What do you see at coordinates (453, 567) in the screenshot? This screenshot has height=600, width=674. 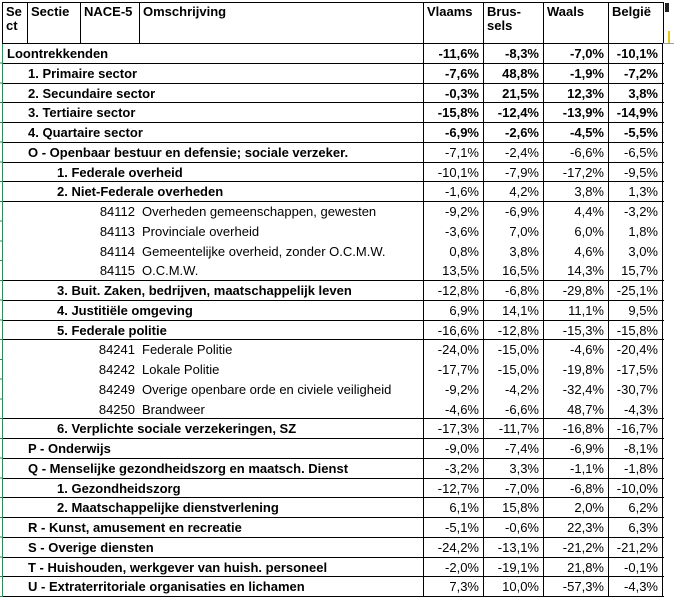 I see `value-cell-vlaams: -2,0%` at bounding box center [453, 567].